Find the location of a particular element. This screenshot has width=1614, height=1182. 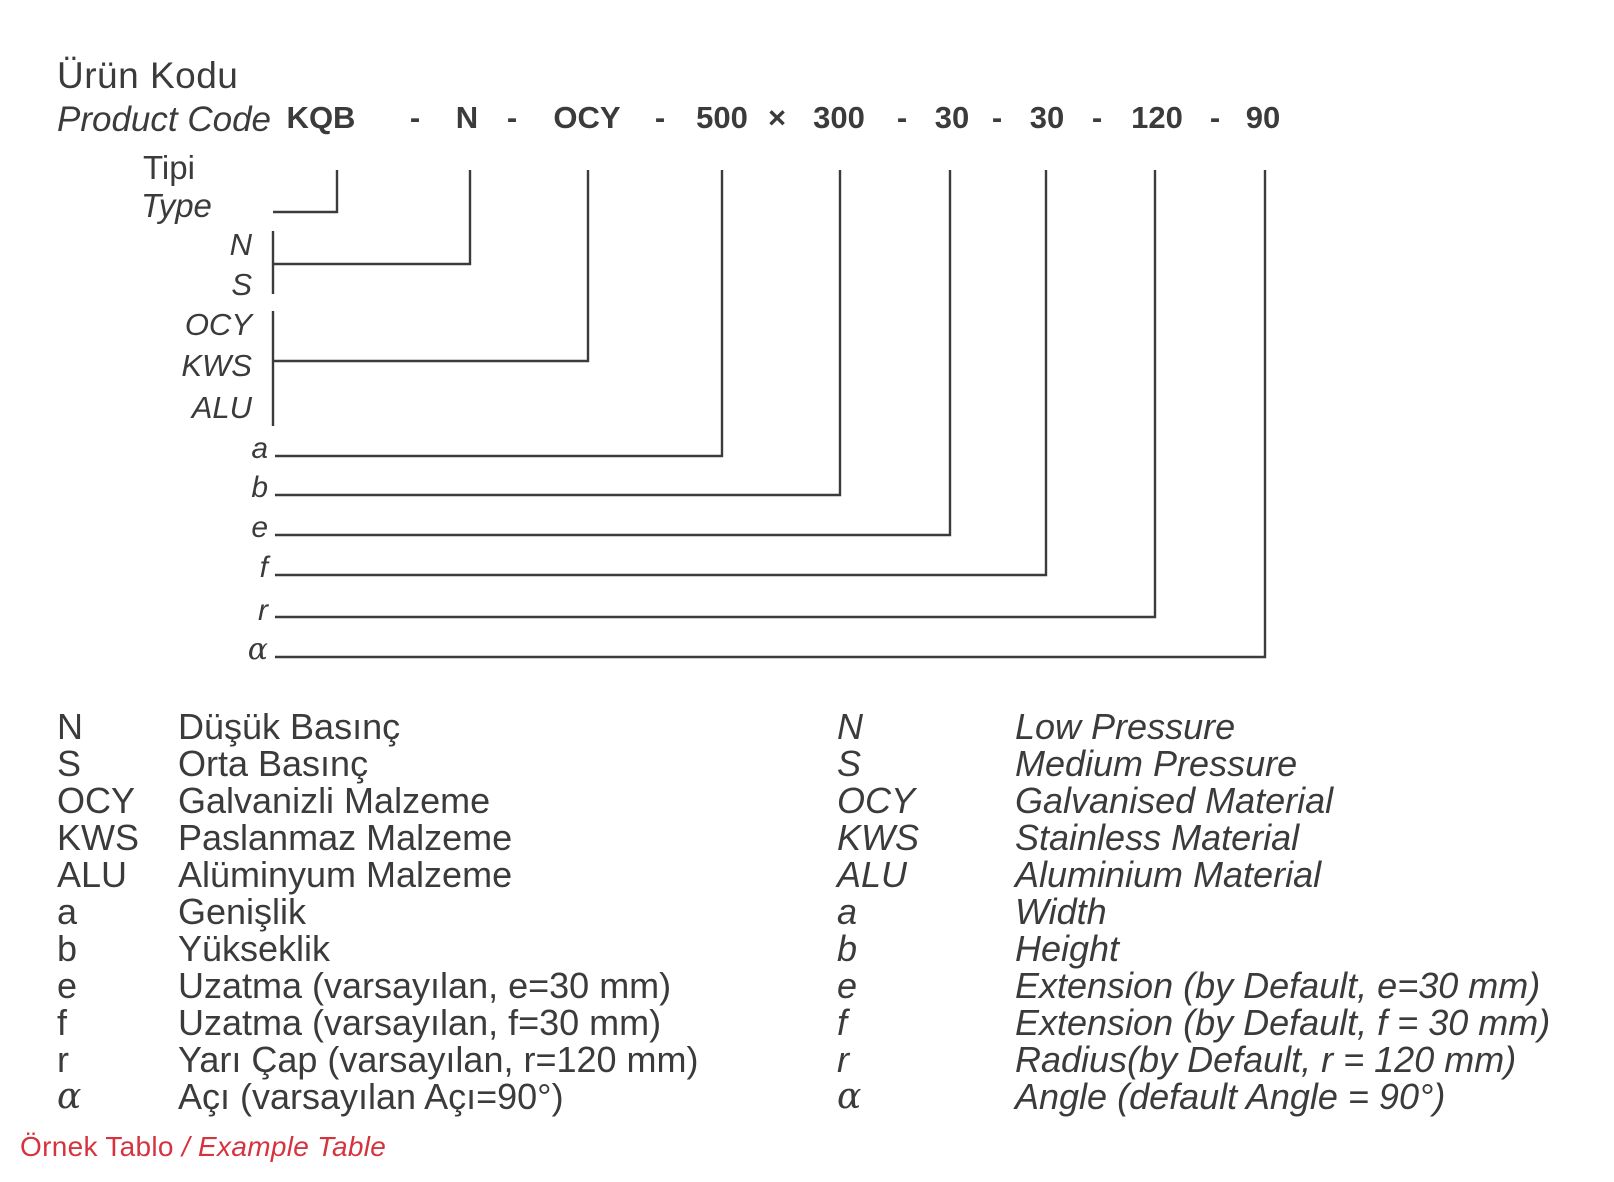

legend-code-en: S is located at coordinates (849, 763).